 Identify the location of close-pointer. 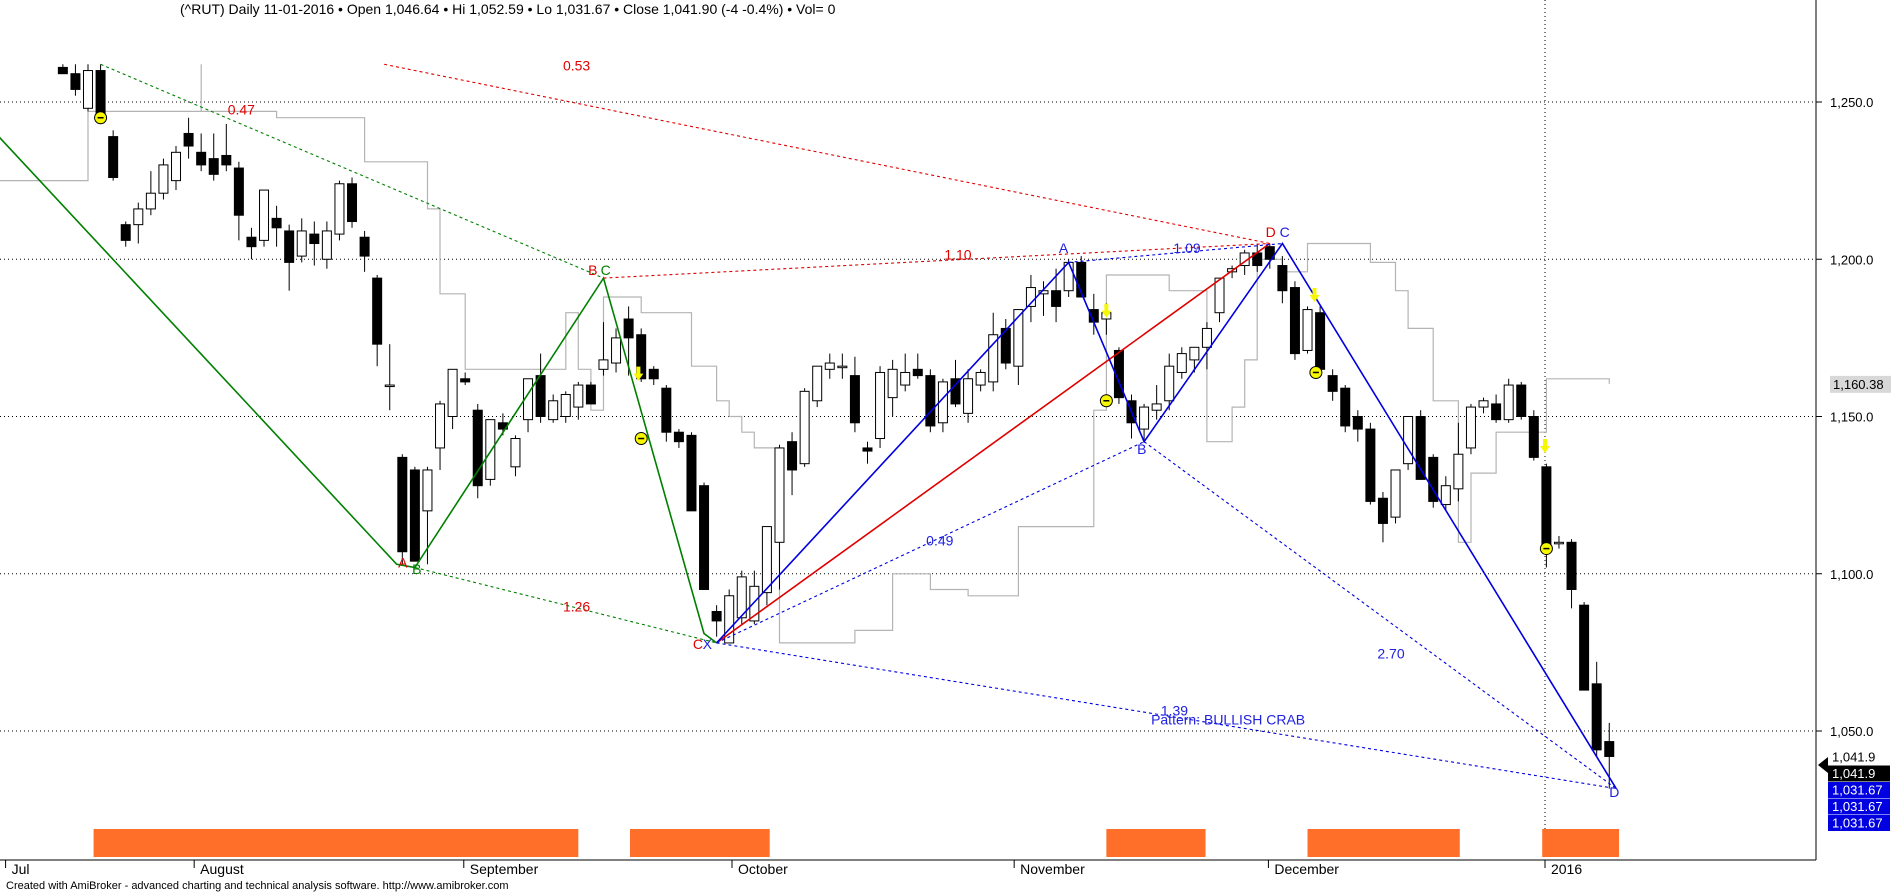
(1823, 765).